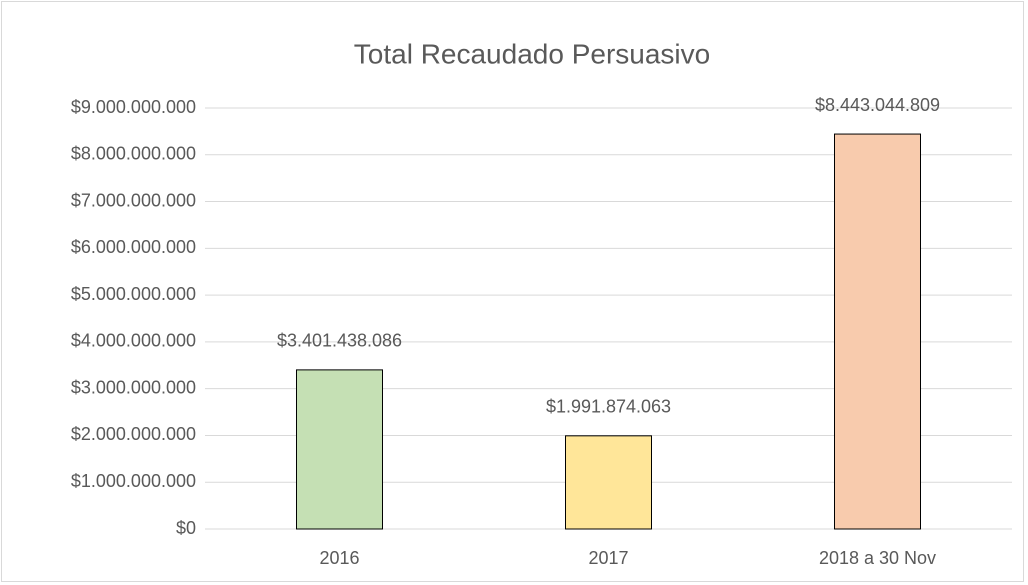 The height and width of the screenshot is (585, 1028). Describe the element at coordinates (877, 105) in the screenshot. I see `data-label: $8.443.044.809` at that location.